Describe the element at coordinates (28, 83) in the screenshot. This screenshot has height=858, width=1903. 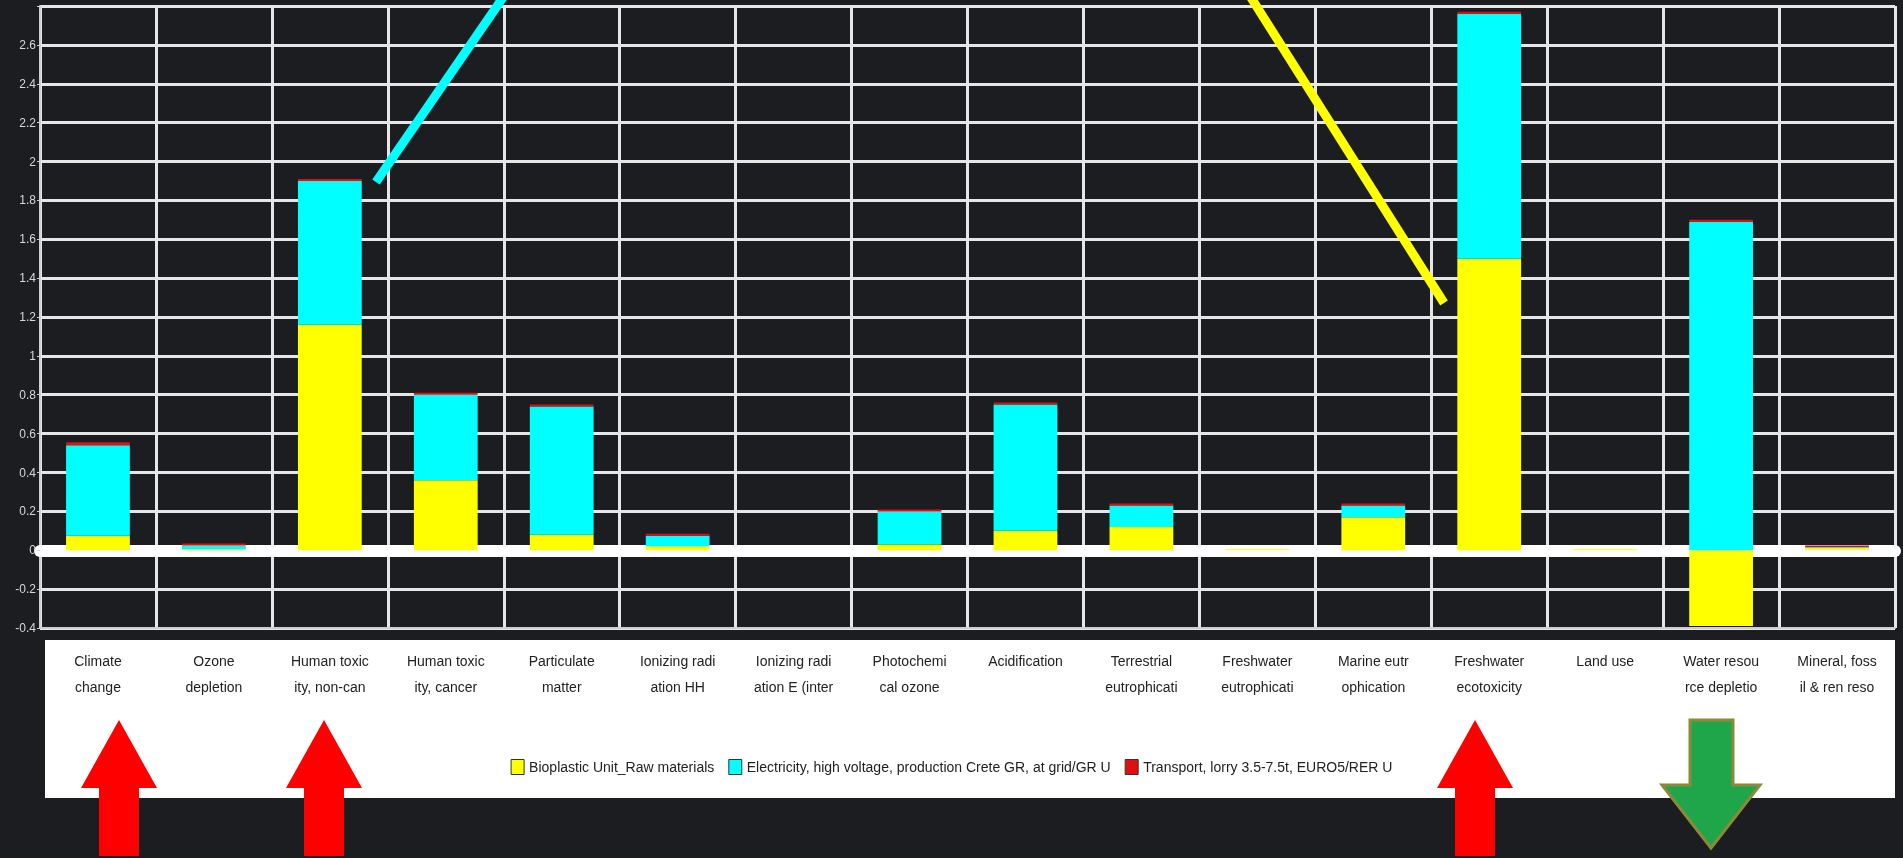
I see `y-tick-label: 2.4` at that location.